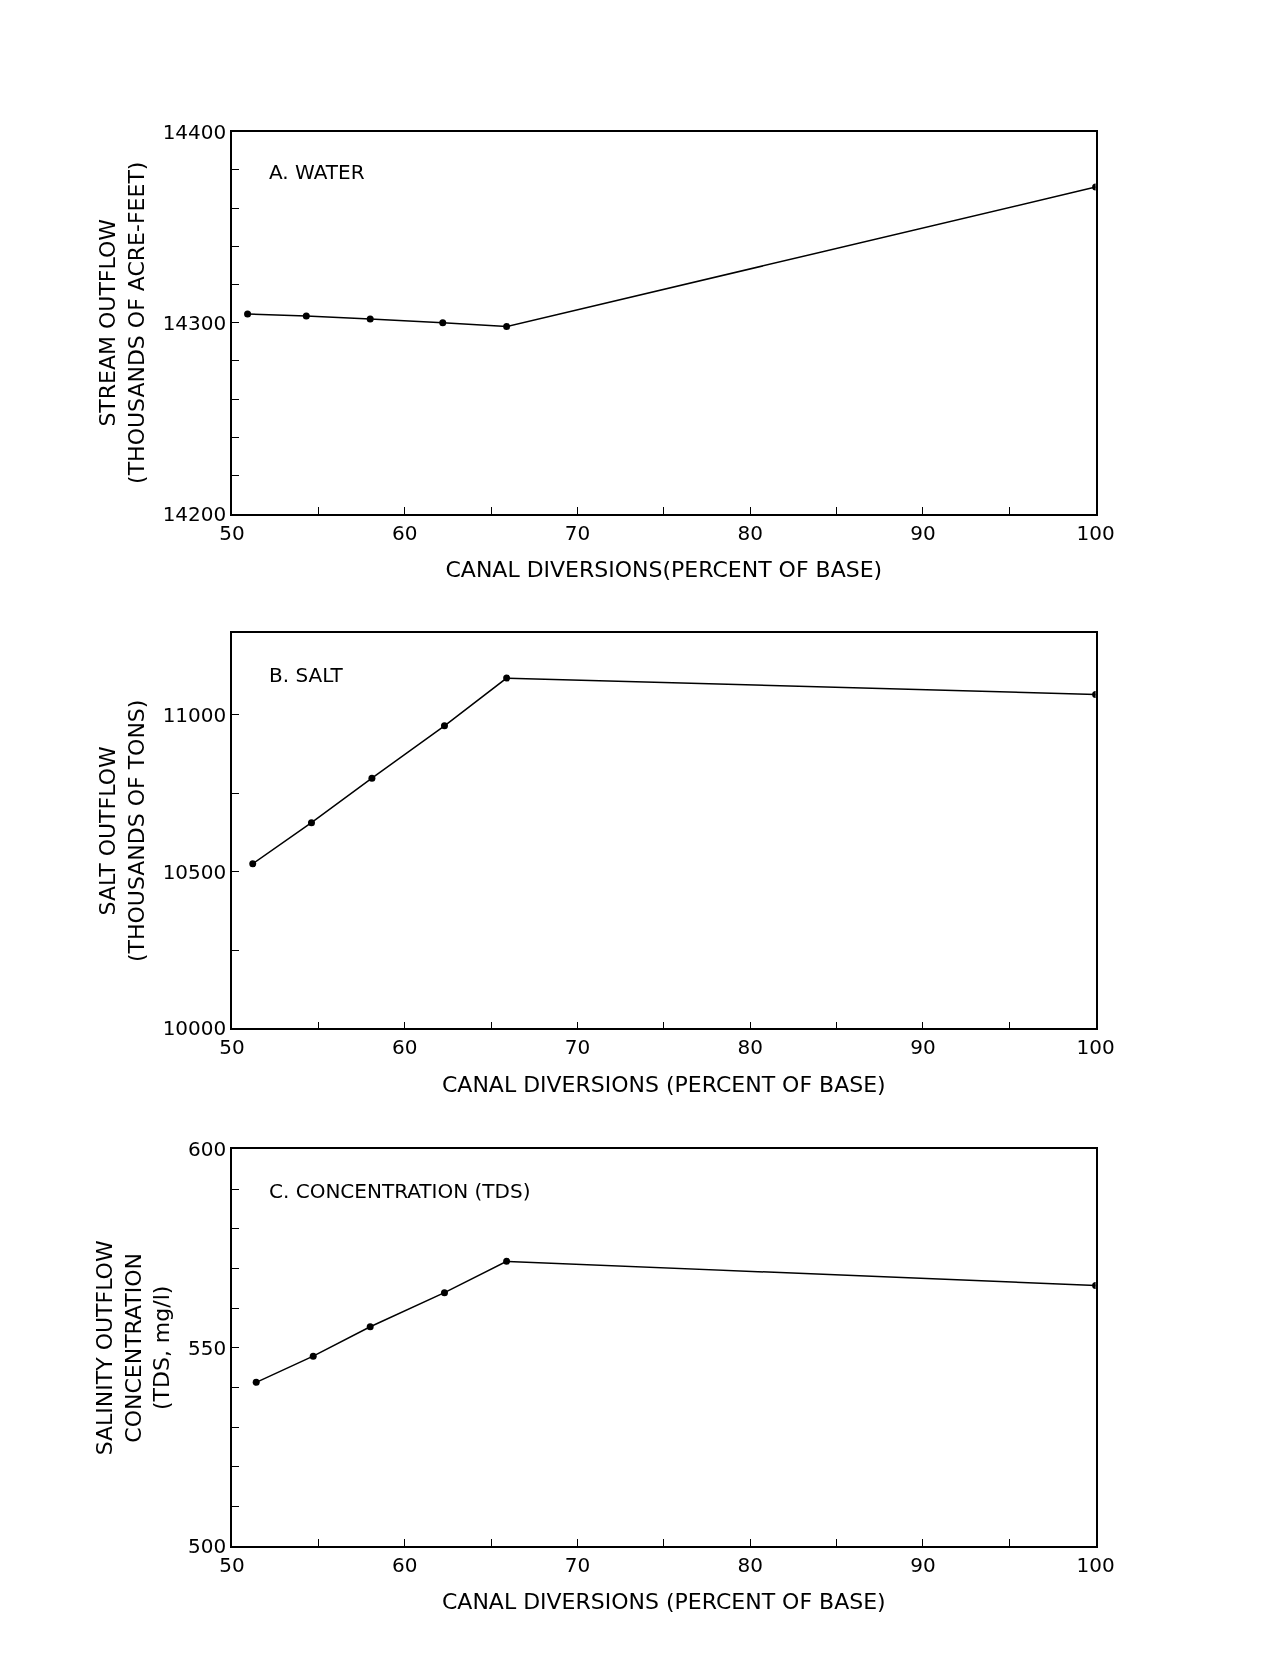  I want to click on x-axis-title: CANAL DIVERSIONS(PERCENT OF BASE), so click(664, 570).